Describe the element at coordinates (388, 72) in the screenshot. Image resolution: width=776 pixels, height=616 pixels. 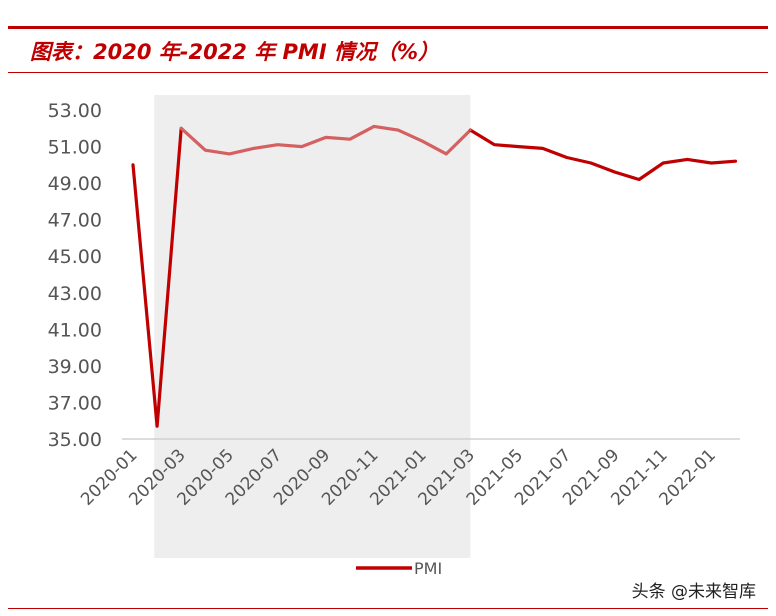
I see `title-underline` at that location.